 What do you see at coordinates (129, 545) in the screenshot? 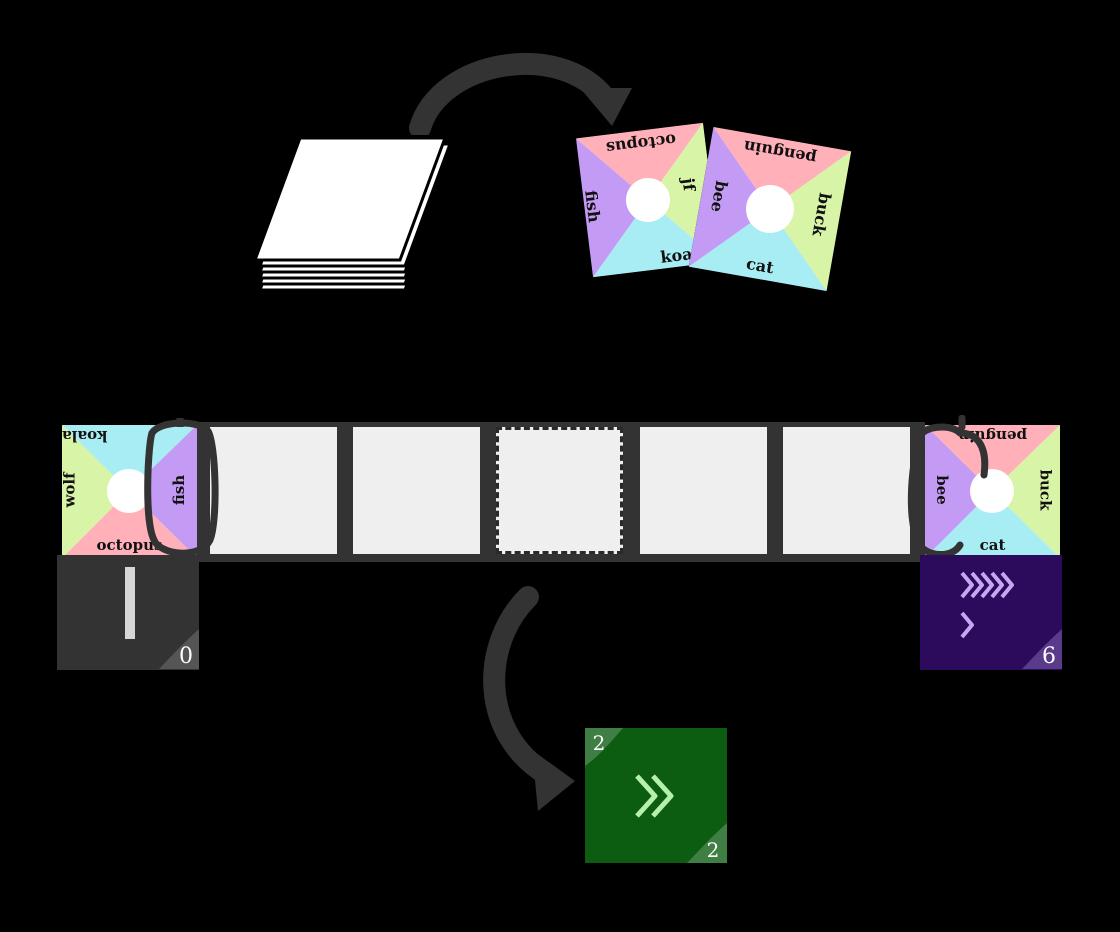
I see `card-label-bottom: octopus` at bounding box center [129, 545].